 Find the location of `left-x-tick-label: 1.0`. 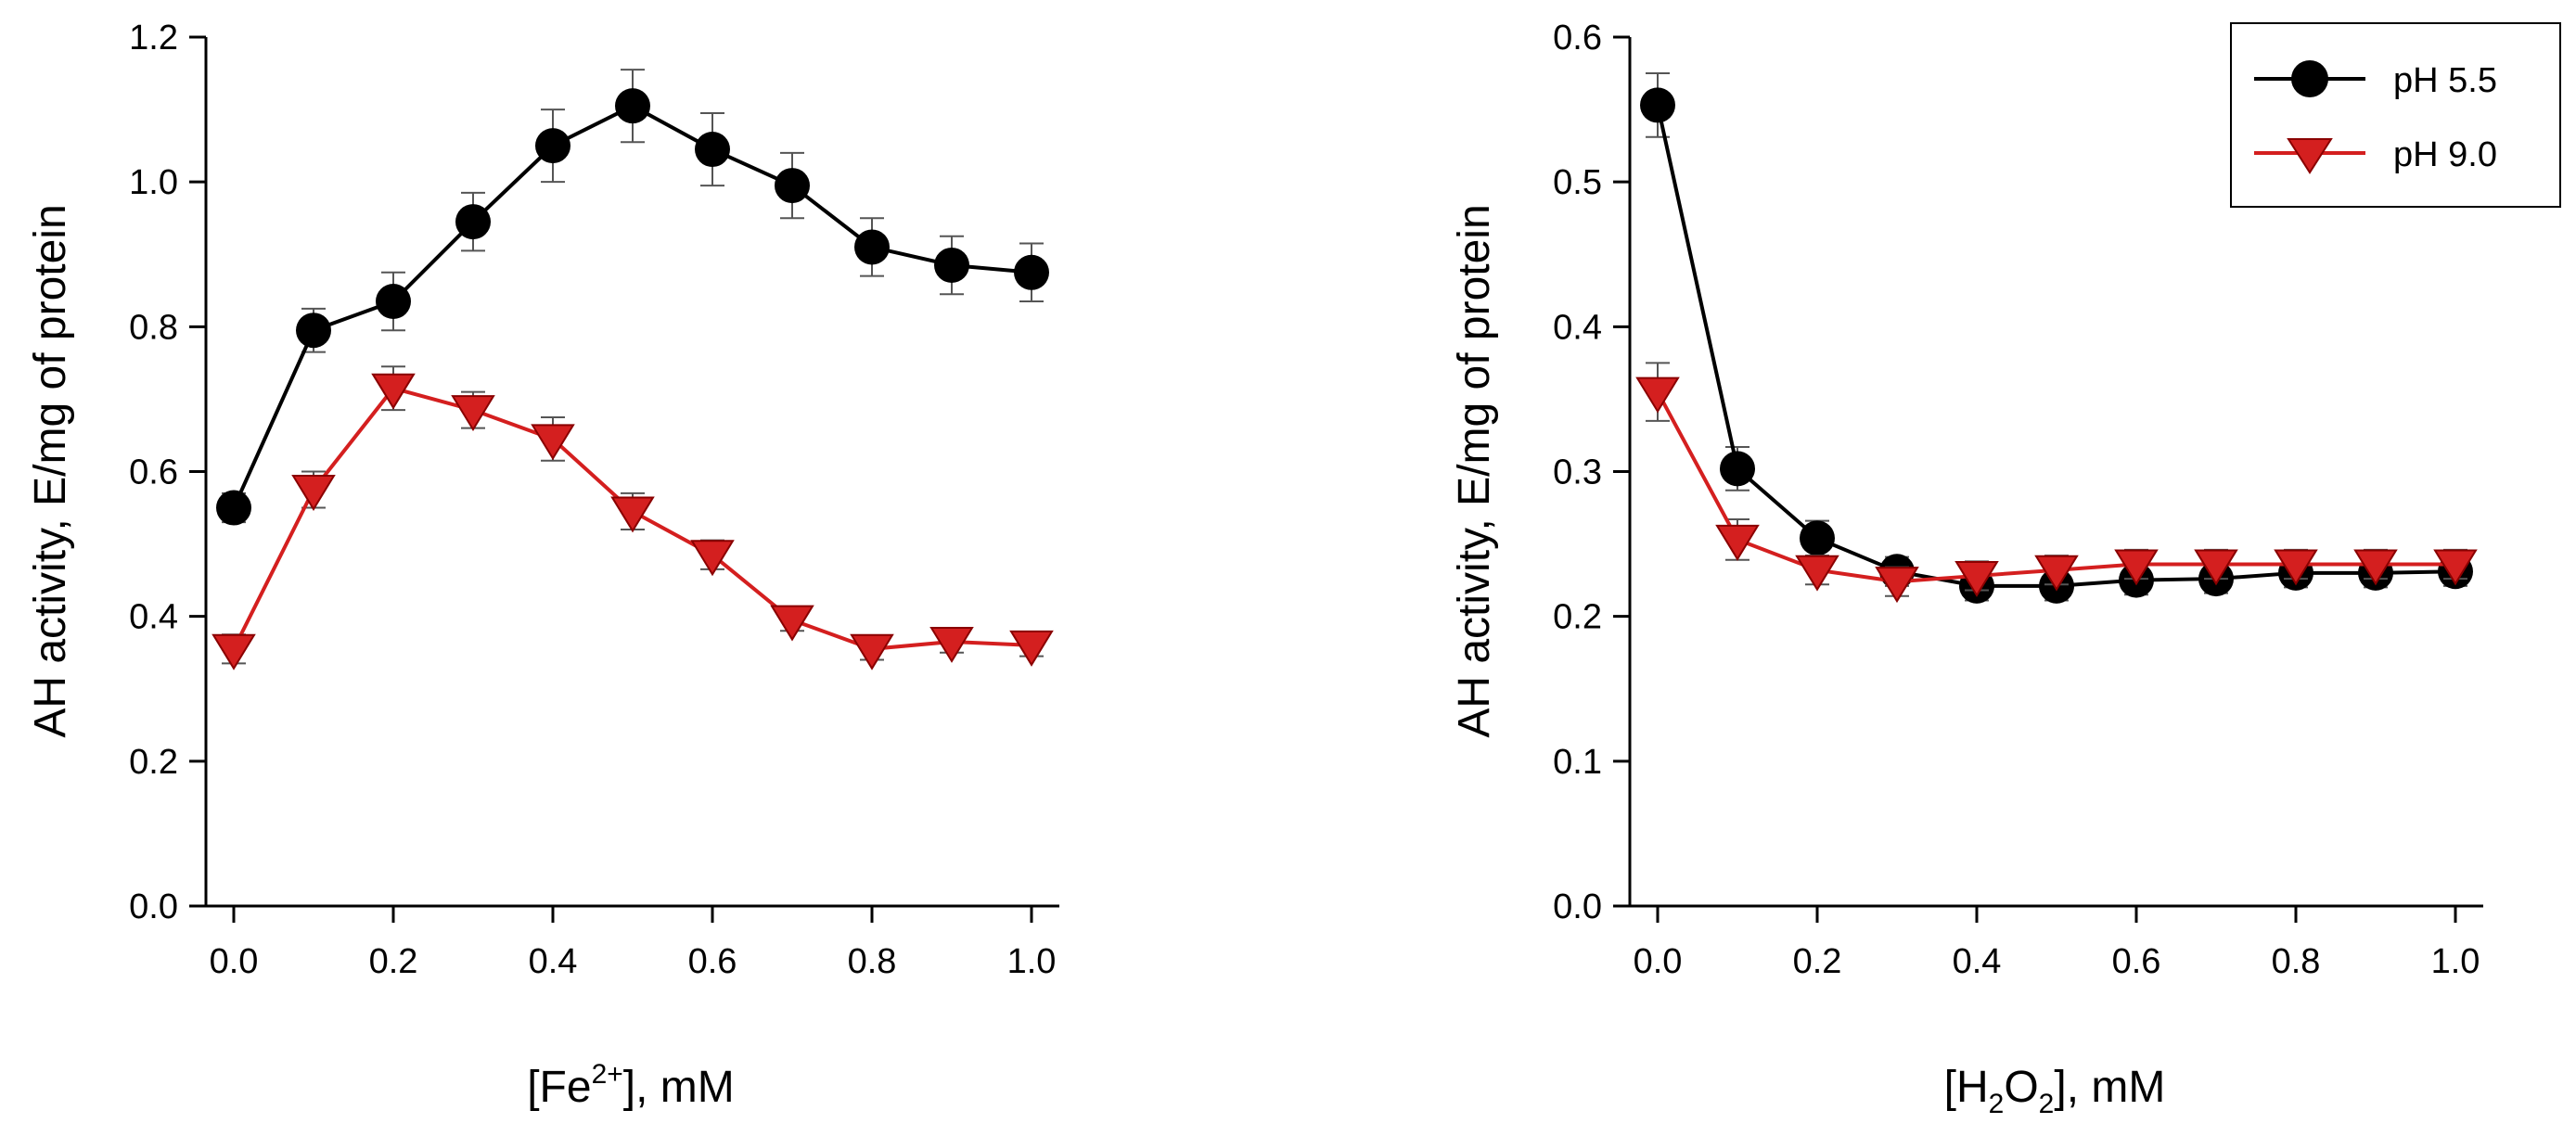

left-x-tick-label: 1.0 is located at coordinates (1032, 961).